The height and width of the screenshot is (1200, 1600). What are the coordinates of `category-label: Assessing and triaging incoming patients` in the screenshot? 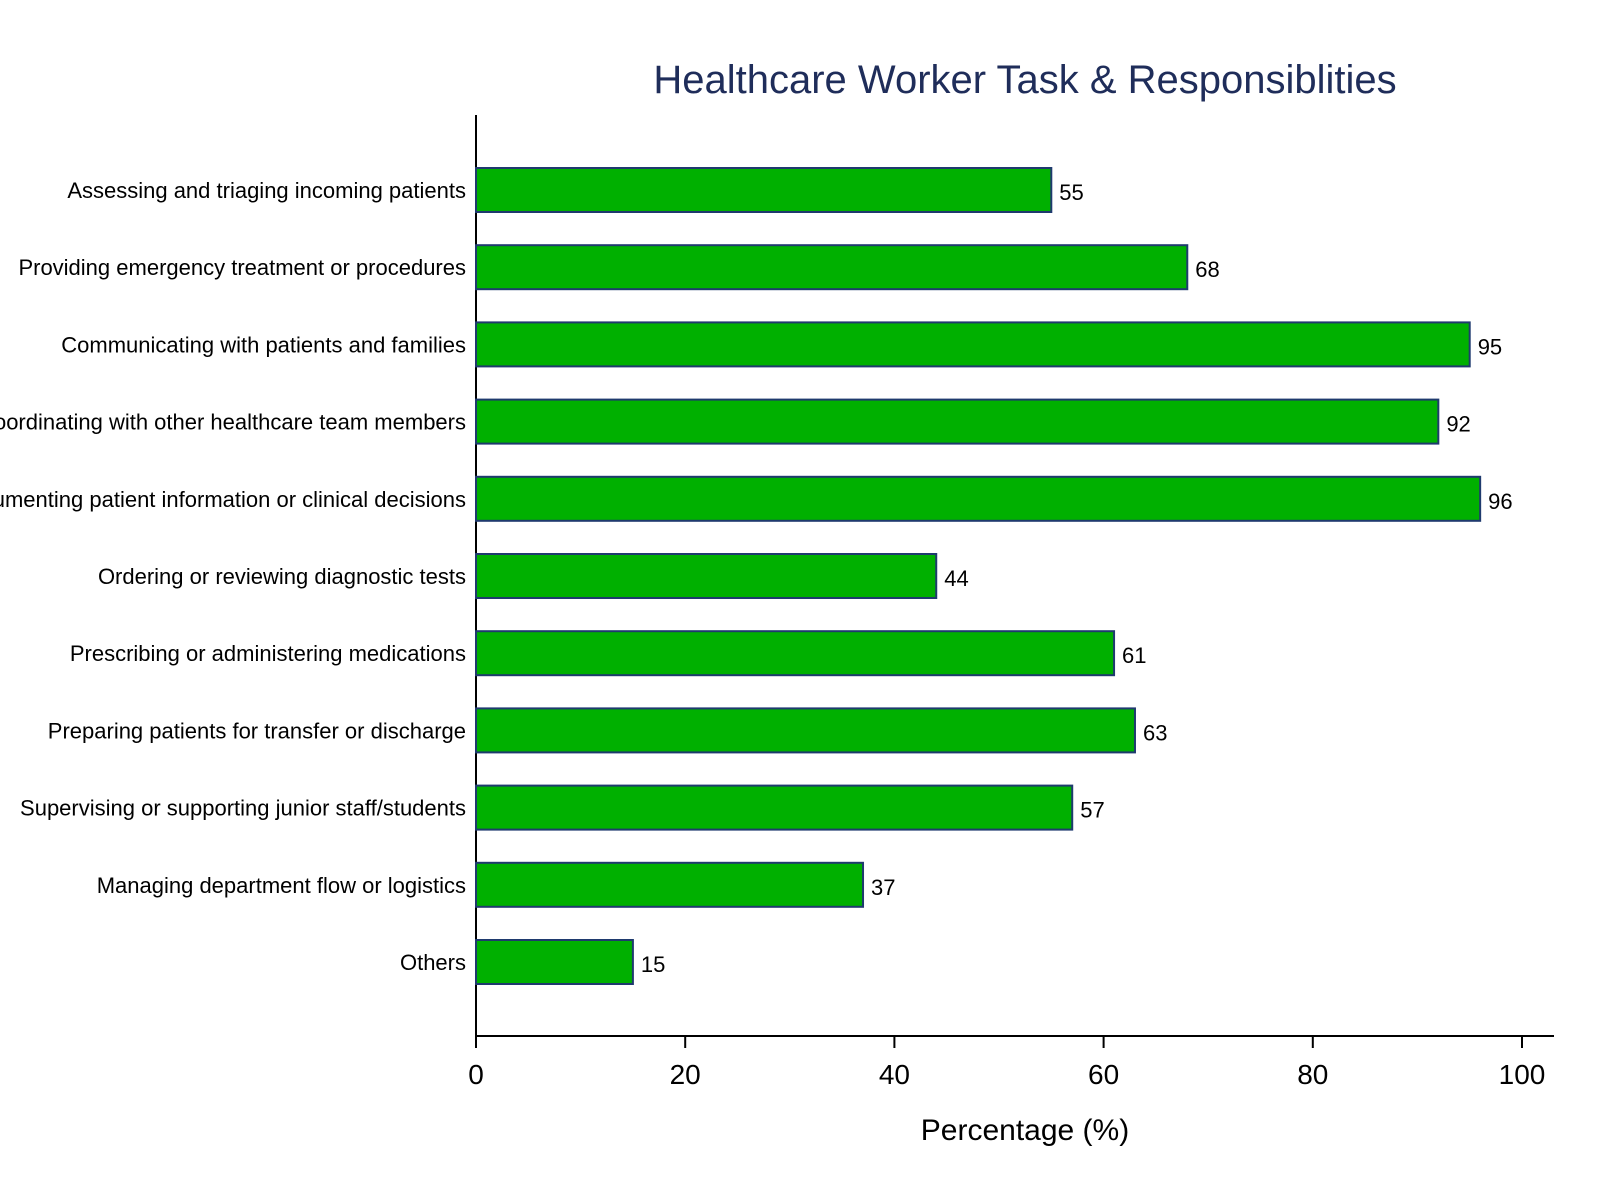 It's located at (266, 190).